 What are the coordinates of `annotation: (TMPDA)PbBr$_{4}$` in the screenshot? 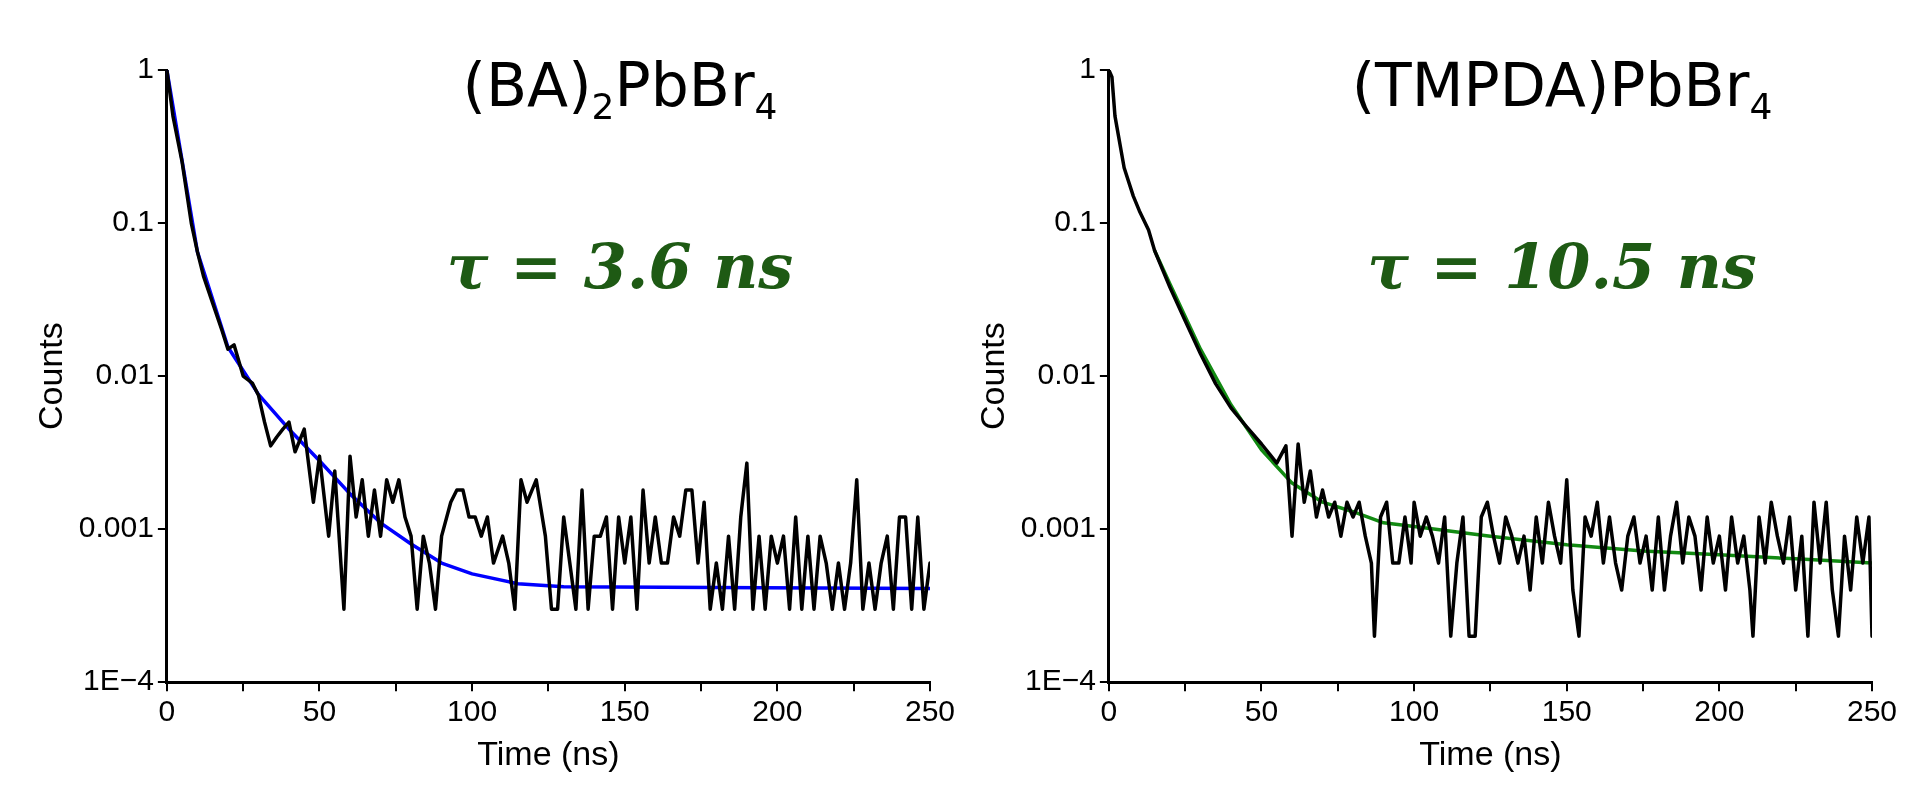 It's located at (1562, 88).